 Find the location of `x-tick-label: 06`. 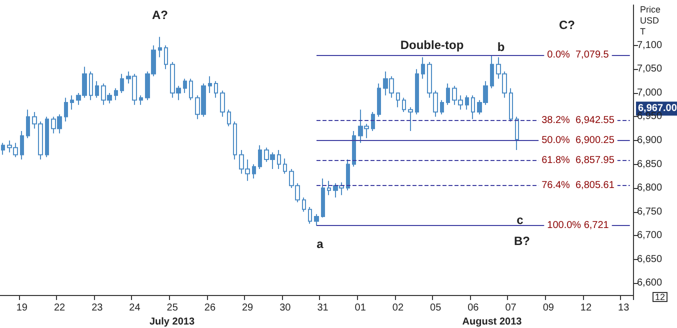

x-tick-label: 06 is located at coordinates (474, 308).